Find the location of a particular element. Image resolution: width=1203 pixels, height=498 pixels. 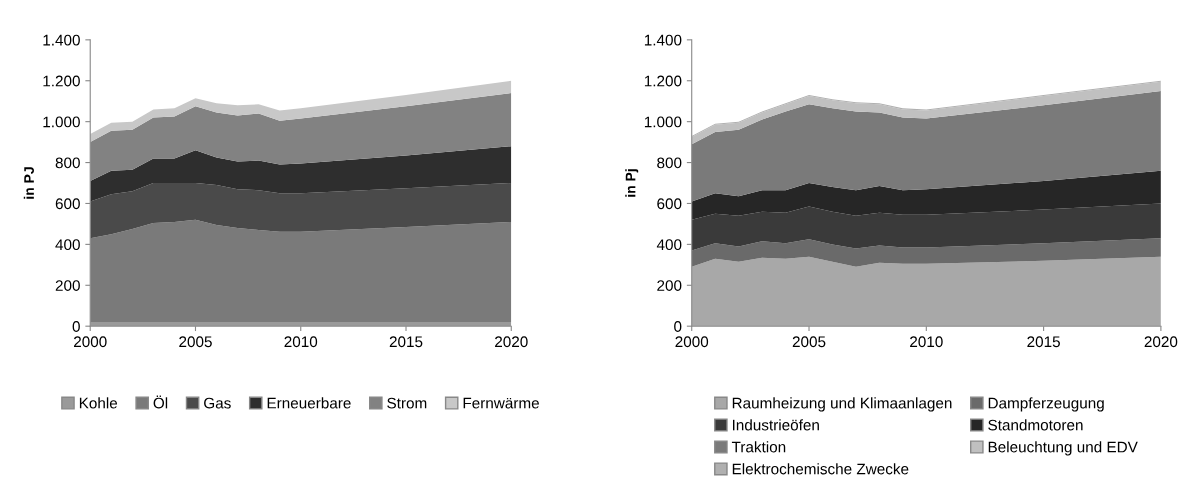

legend-label: Fernwärme is located at coordinates (501, 403).